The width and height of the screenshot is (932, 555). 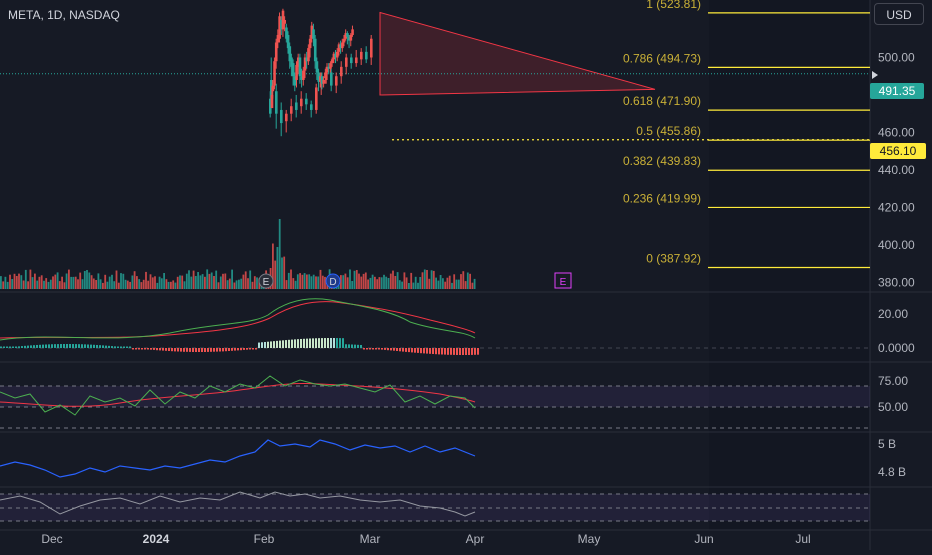 I want to click on macd-pane: 20.00 0.0000, so click(x=457, y=326).